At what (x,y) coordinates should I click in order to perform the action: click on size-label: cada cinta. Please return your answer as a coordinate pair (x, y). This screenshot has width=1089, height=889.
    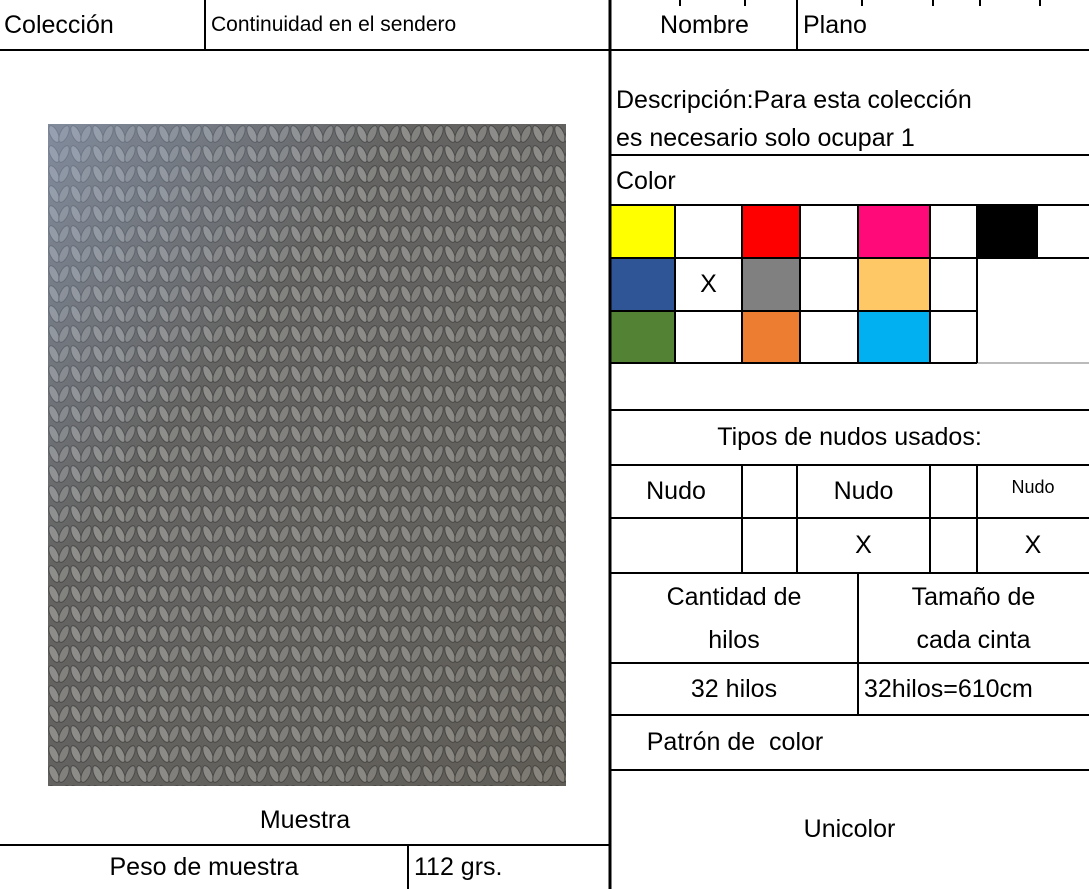
    Looking at the image, I should click on (973, 640).